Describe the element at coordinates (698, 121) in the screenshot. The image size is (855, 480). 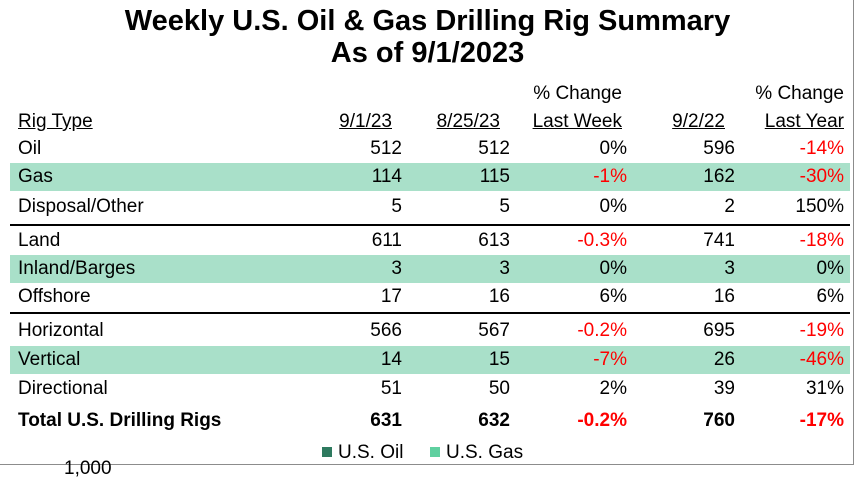
I see `header-last-year-date: 9/2/22` at that location.